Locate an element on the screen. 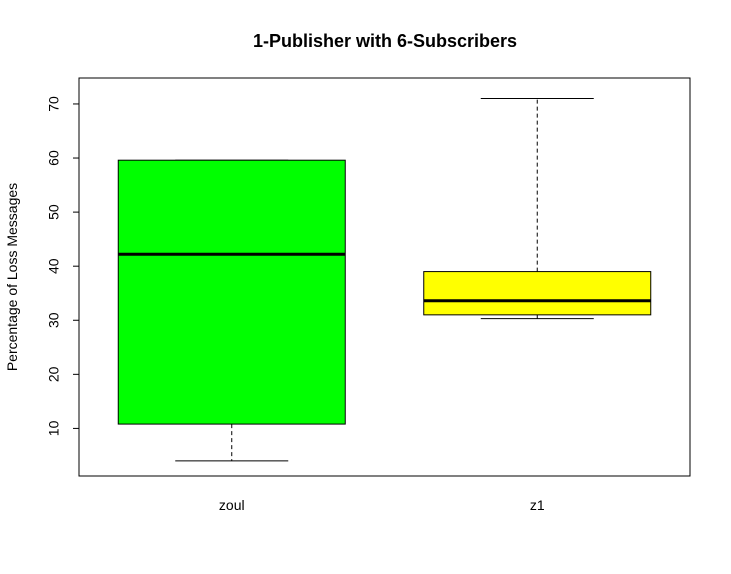 The width and height of the screenshot is (731, 574). box-z1 is located at coordinates (537, 209).